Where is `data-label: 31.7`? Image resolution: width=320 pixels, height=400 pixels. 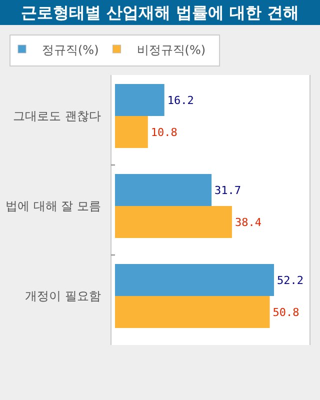
data-label: 31.7 is located at coordinates (228, 190).